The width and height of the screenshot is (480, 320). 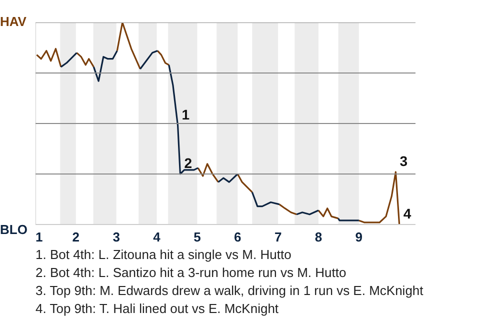 What do you see at coordinates (13, 22) in the screenshot?
I see `text: HAV` at bounding box center [13, 22].